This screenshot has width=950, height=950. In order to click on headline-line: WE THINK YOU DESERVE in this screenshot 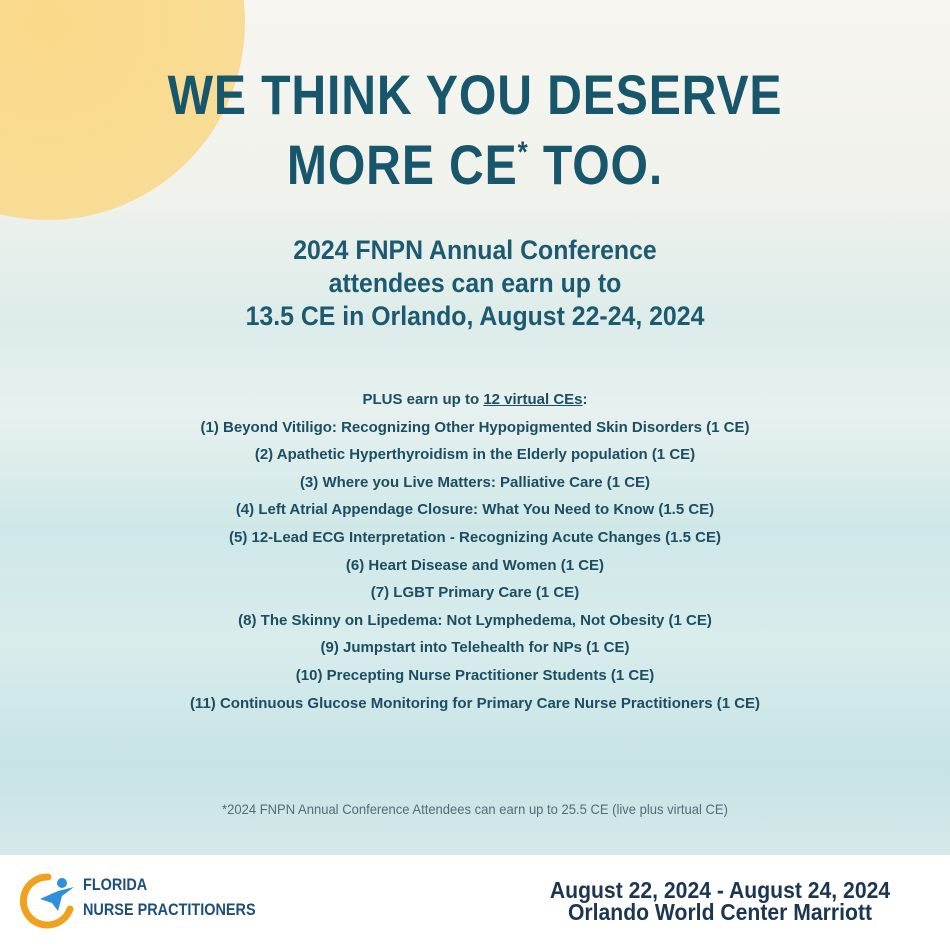, I will do `click(475, 94)`.